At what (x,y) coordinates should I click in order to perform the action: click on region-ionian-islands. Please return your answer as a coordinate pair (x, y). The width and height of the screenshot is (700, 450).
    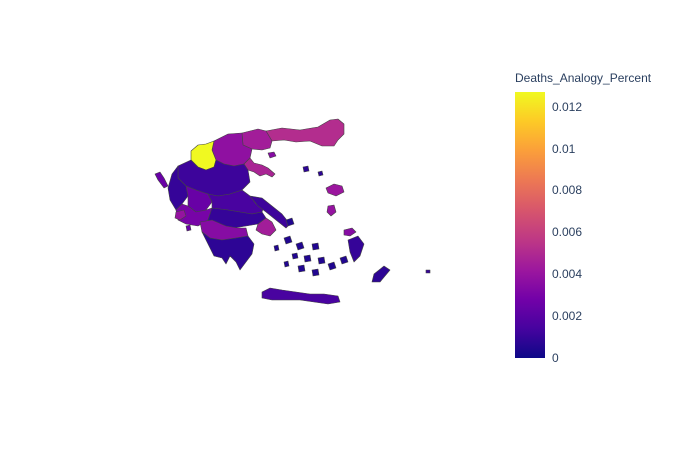
    Looking at the image, I should click on (161, 180).